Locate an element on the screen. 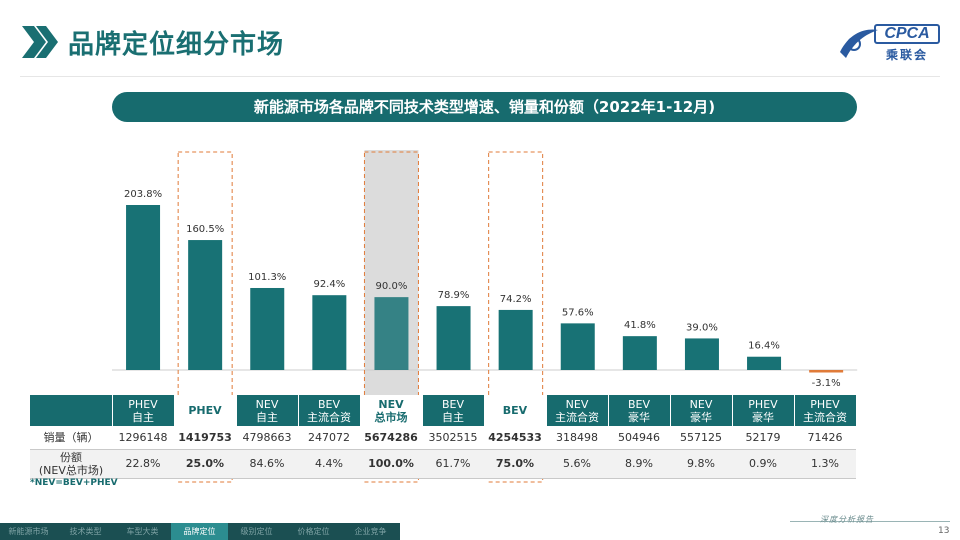  share-cell: 84.6% is located at coordinates (267, 464).